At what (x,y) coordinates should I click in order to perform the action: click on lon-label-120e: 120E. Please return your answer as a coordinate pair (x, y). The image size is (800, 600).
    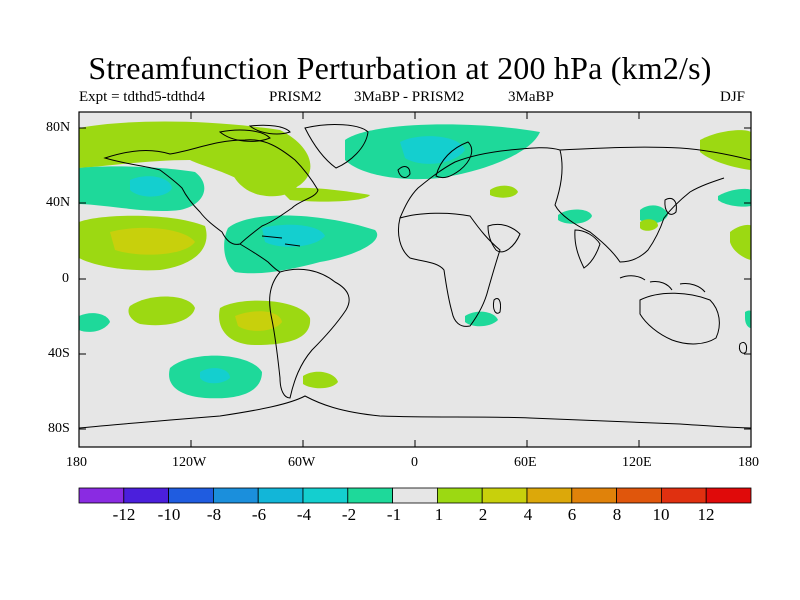
    Looking at the image, I should click on (637, 462).